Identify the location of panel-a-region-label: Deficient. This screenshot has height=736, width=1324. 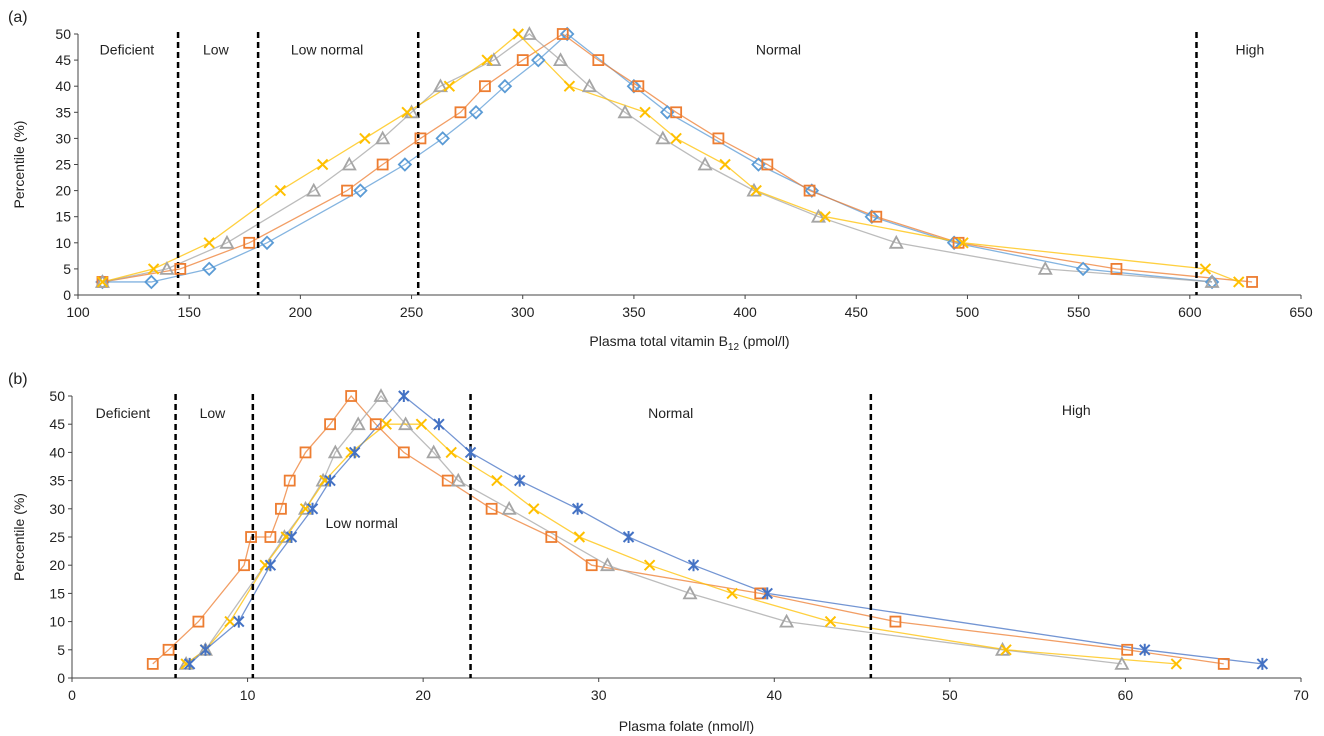
(127, 50).